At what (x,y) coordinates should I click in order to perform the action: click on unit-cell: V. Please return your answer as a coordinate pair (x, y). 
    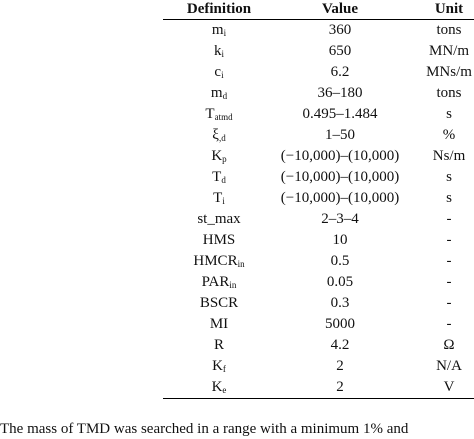
    Looking at the image, I should click on (439, 388).